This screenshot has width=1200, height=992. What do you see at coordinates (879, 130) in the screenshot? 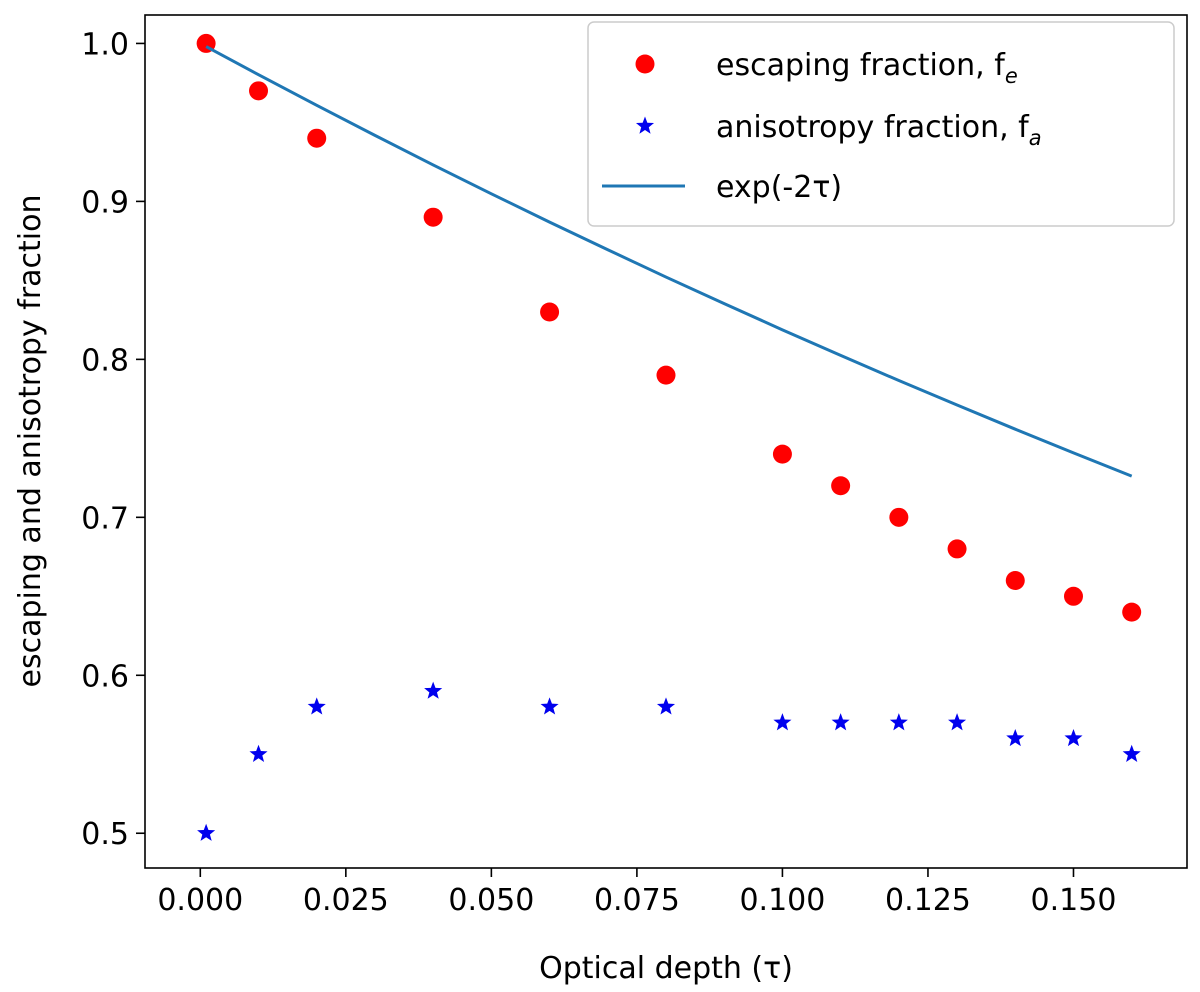
I see `legend-label: anisotropy fraction, fa` at bounding box center [879, 130].